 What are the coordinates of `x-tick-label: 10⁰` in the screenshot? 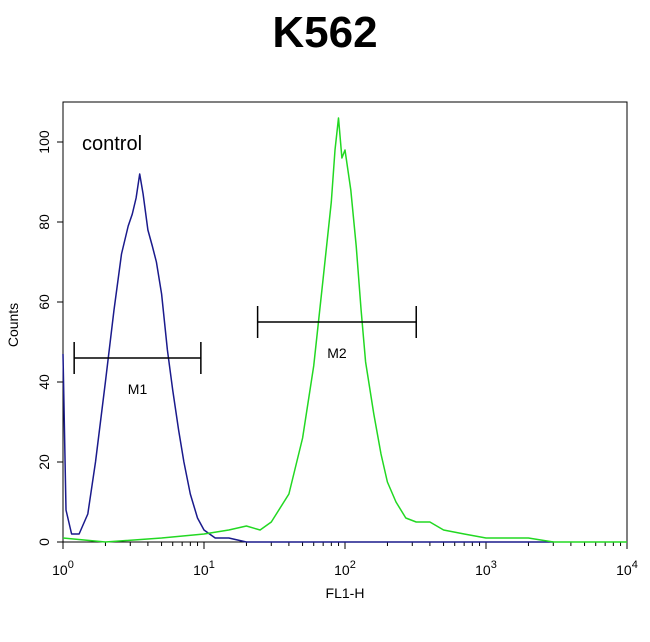 It's located at (63, 568).